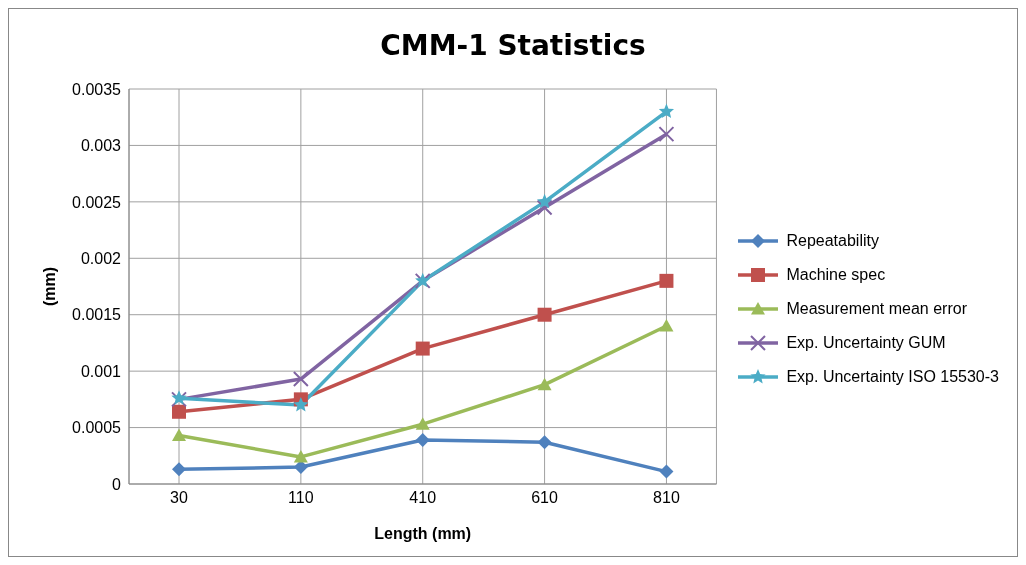  I want to click on y-tick-label: 0.0005, so click(97, 428).